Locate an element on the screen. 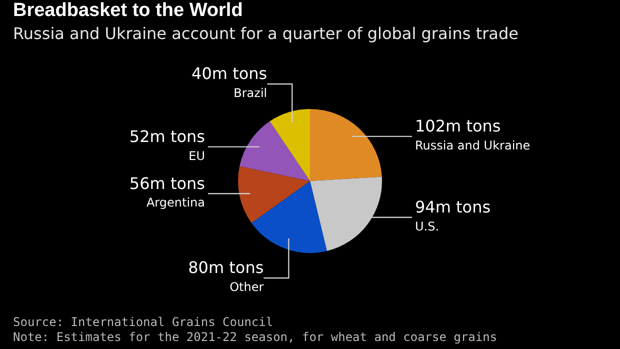  slice-label: Russia and Ukraine is located at coordinates (472, 145).